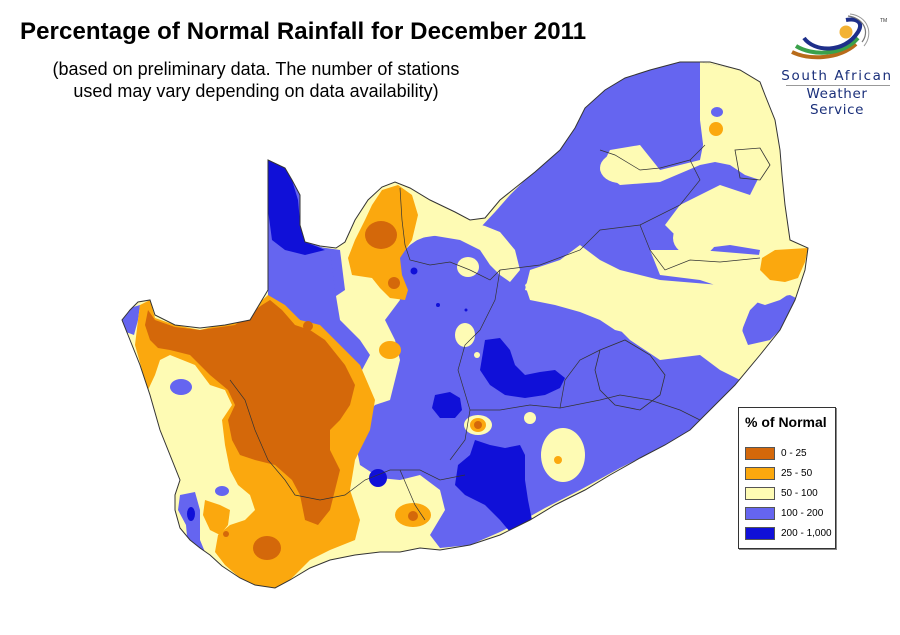 Image resolution: width=900 pixels, height=635 pixels. What do you see at coordinates (717, 112) in the screenshot?
I see `region-100-200-north-dot` at bounding box center [717, 112].